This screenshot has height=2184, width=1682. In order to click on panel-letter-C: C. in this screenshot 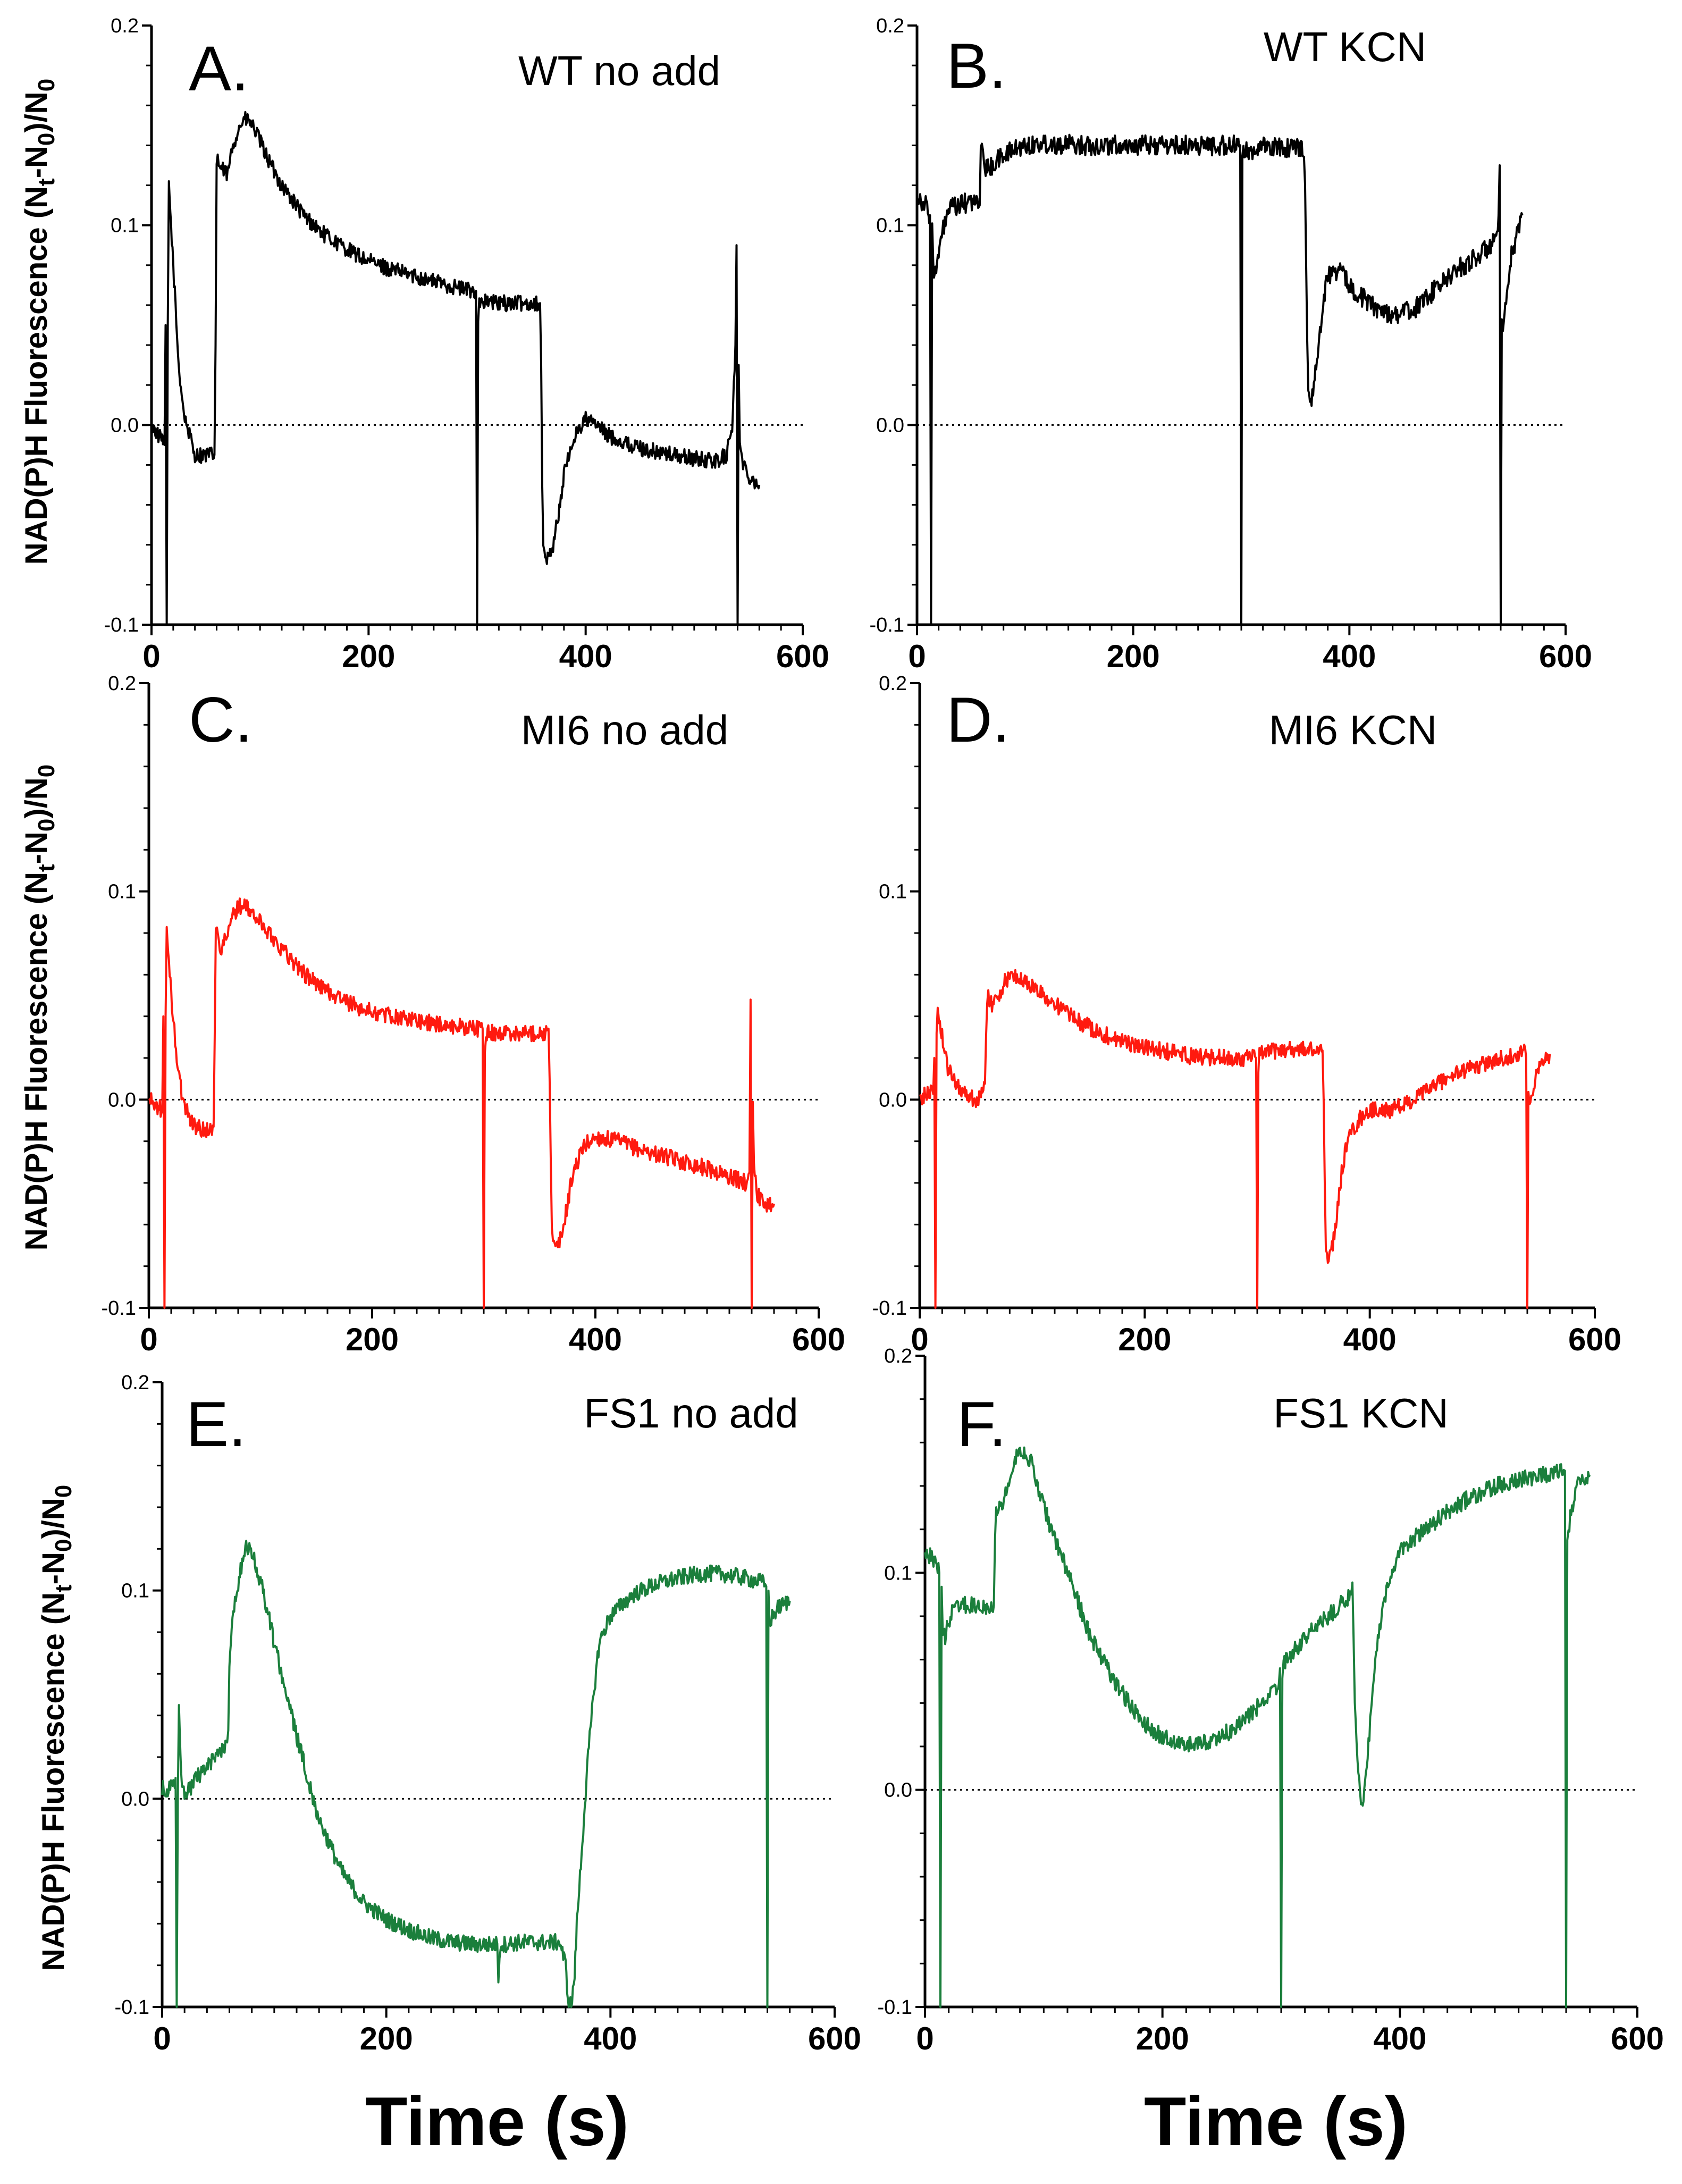, I will do `click(221, 719)`.